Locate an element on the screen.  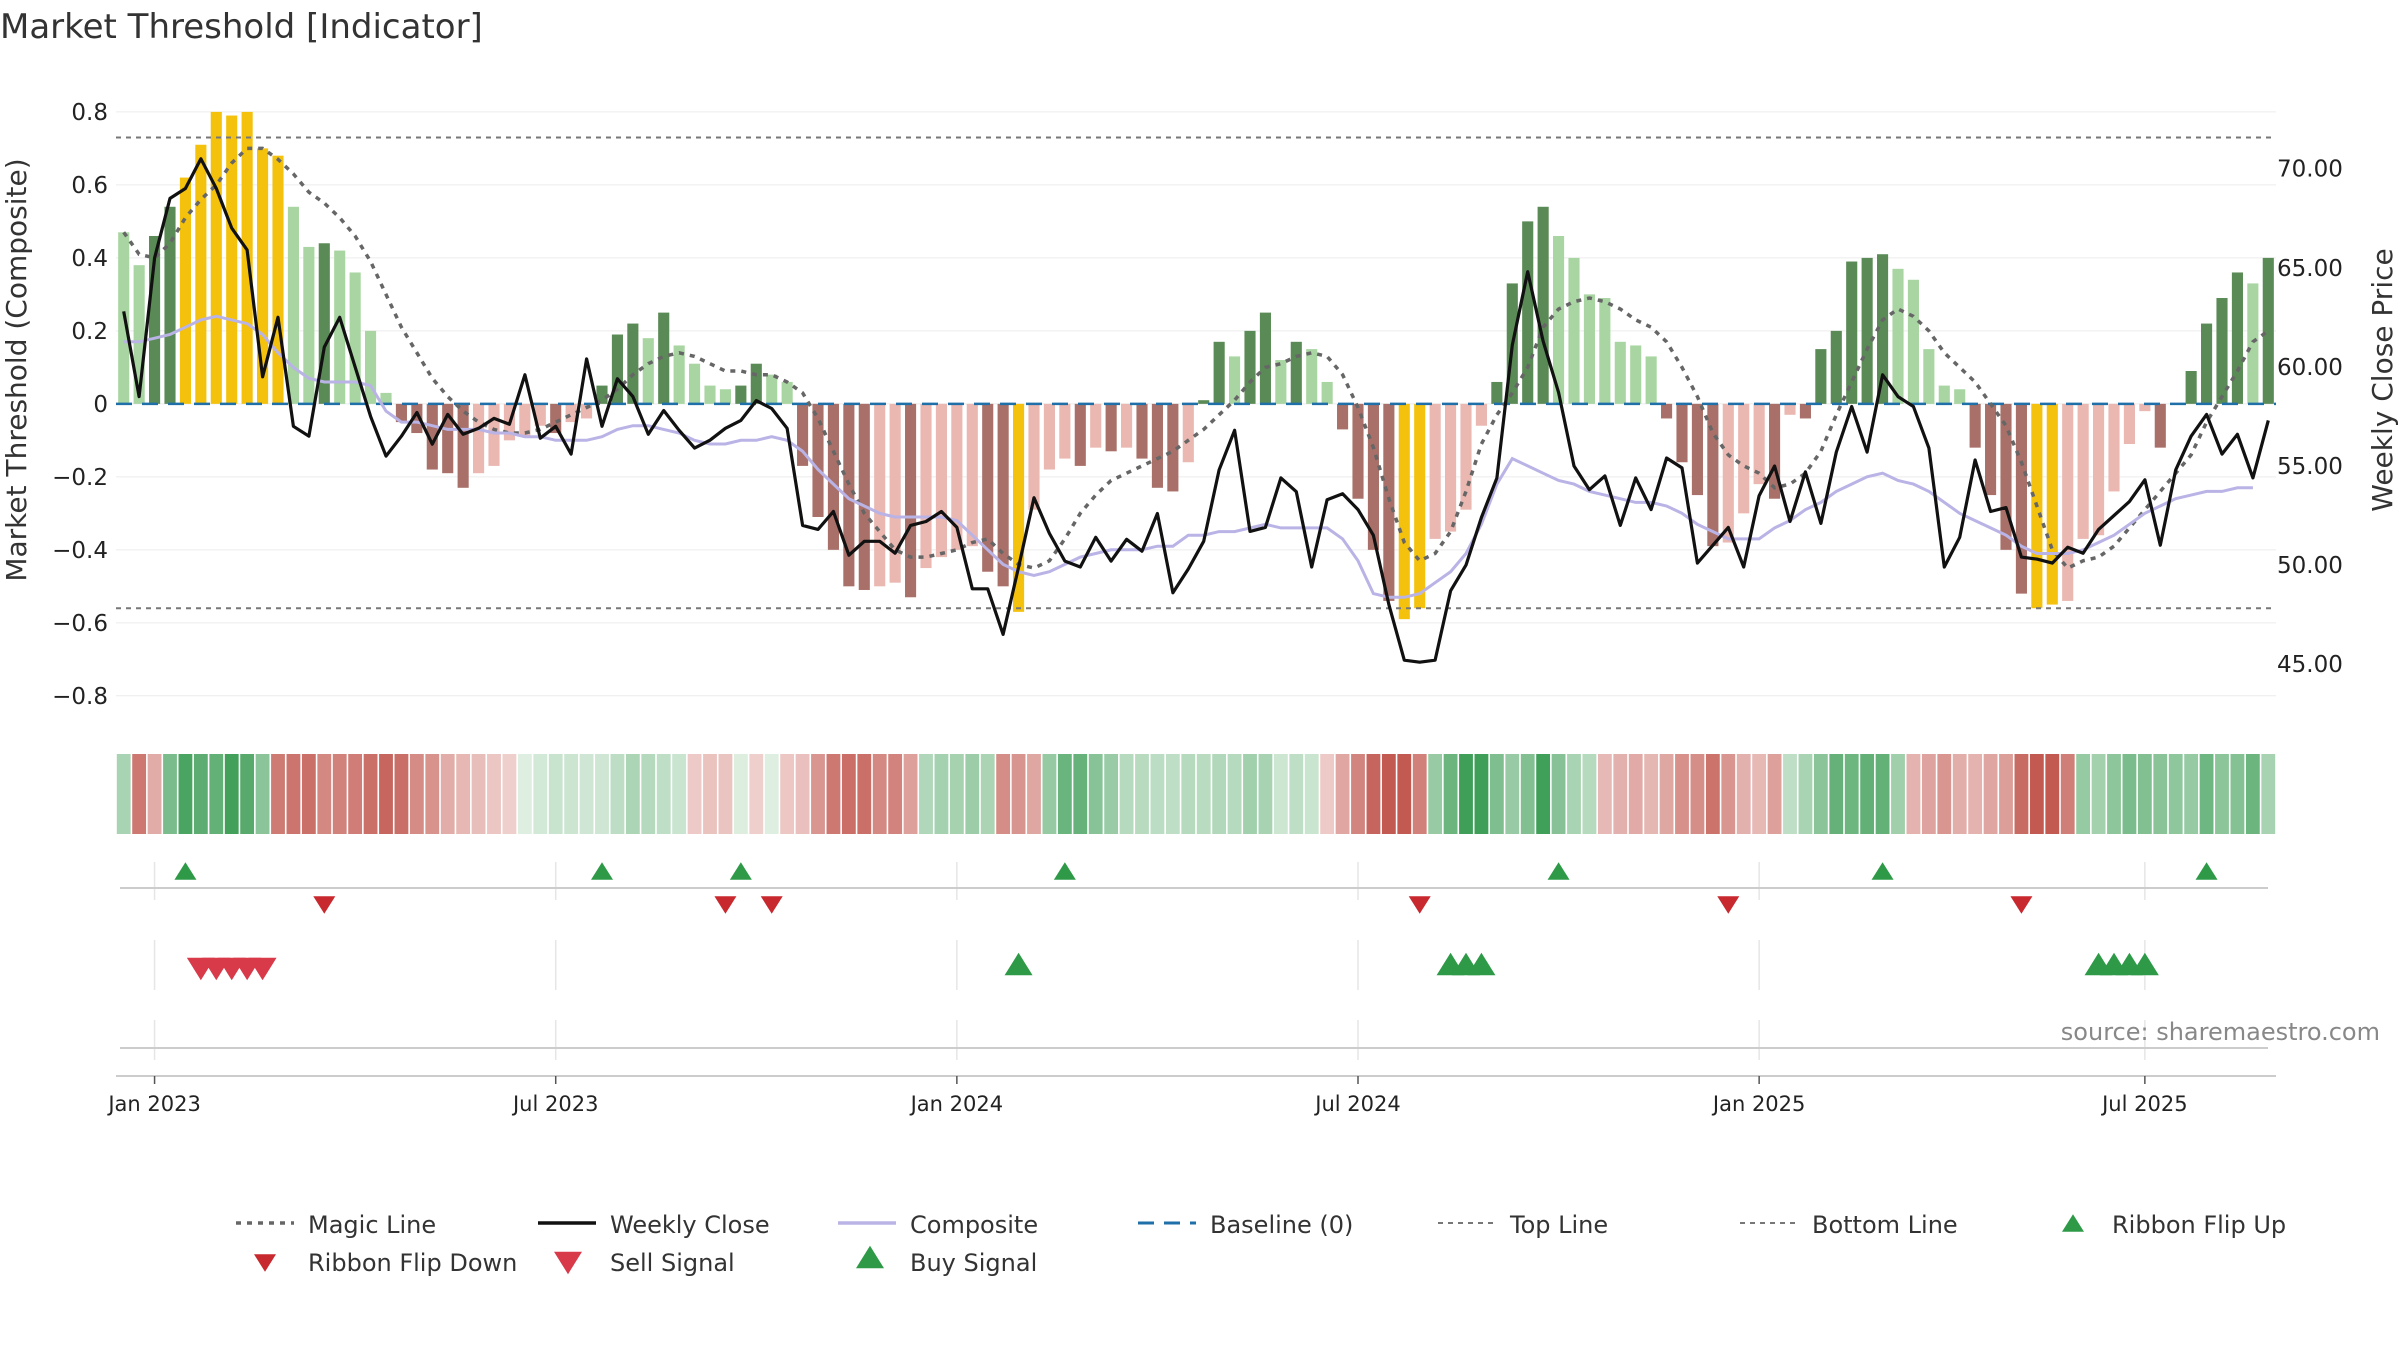
legend-item: Sell Signal is located at coordinates (644, 1263).